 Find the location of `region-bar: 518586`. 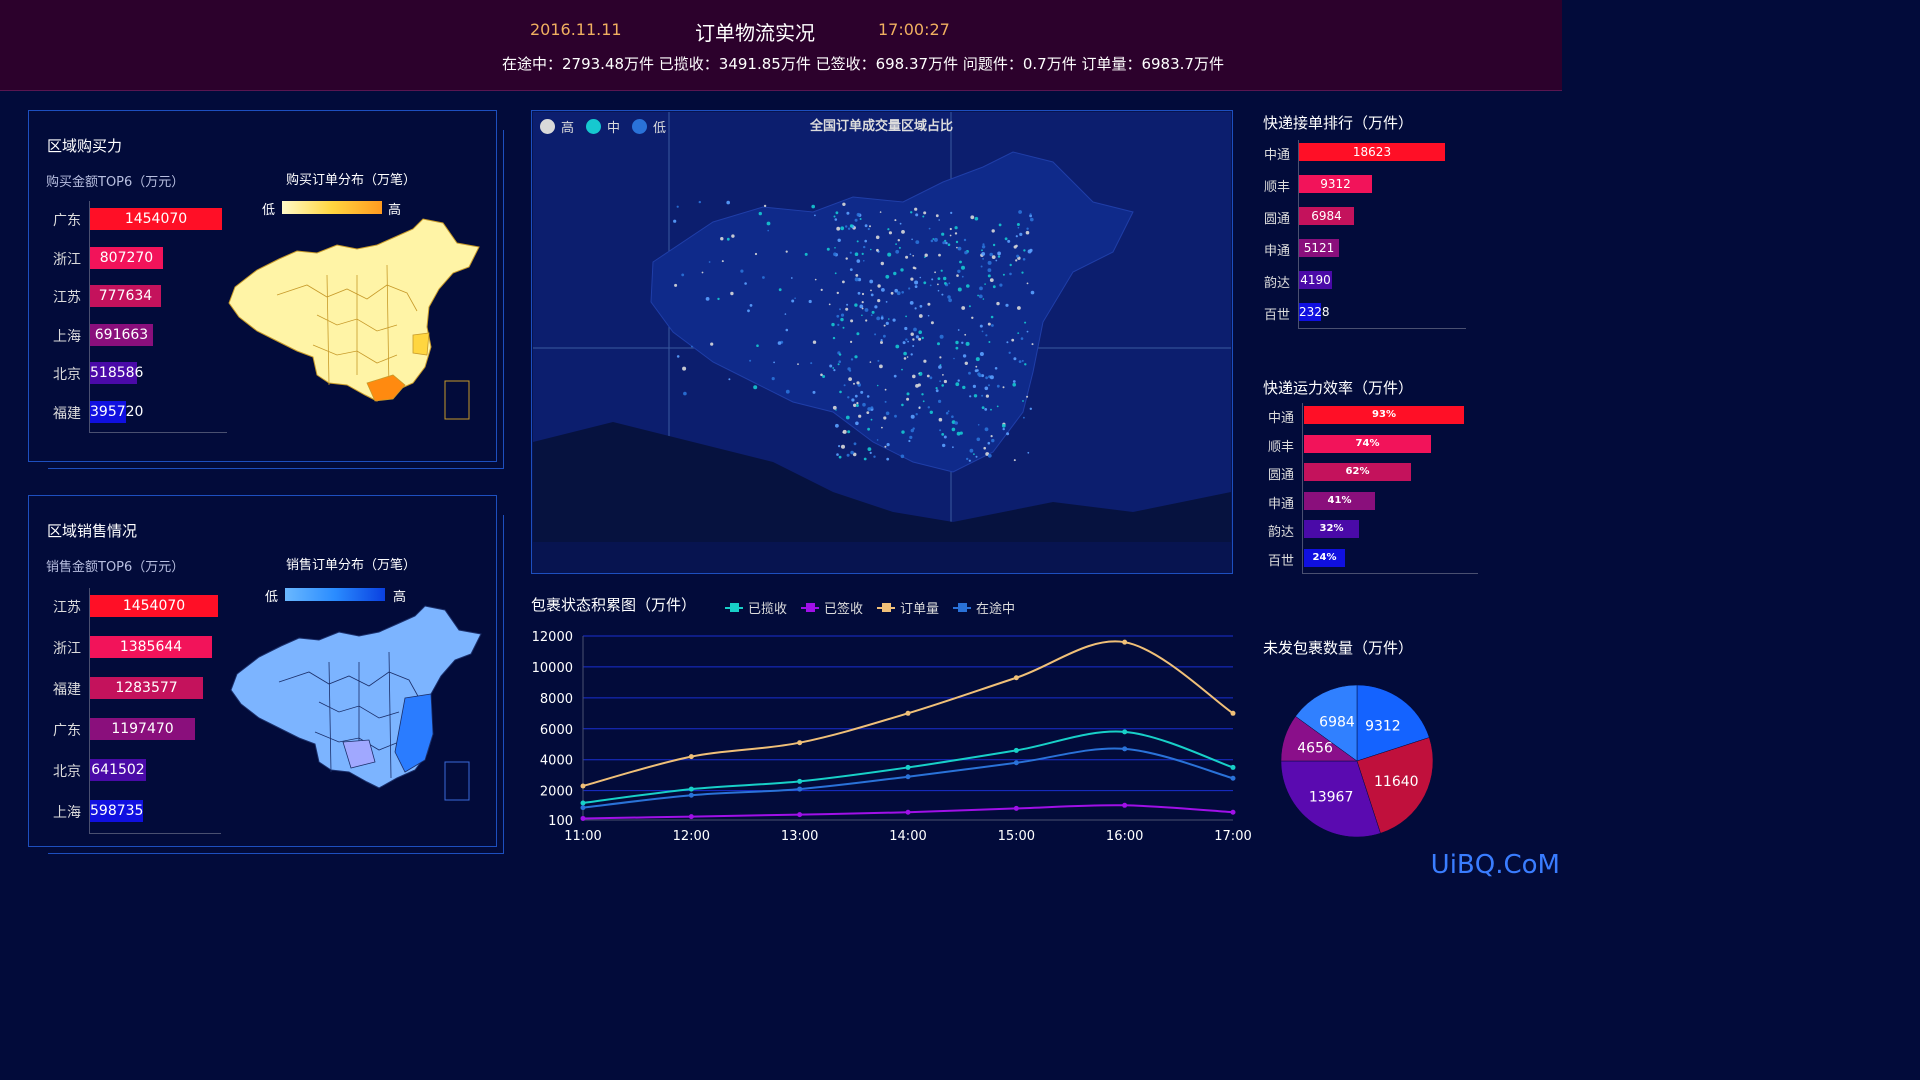

region-bar: 518586 is located at coordinates (116, 373).